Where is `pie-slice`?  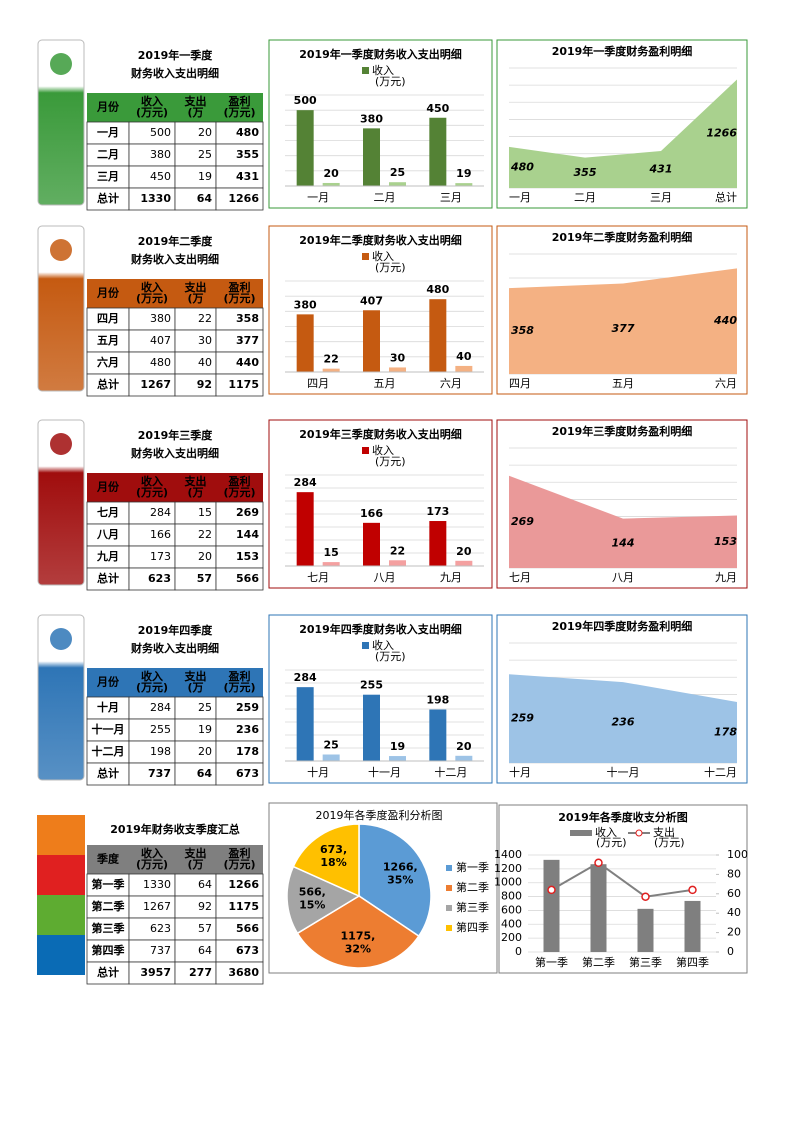
pie-slice is located at coordinates (323, 900).